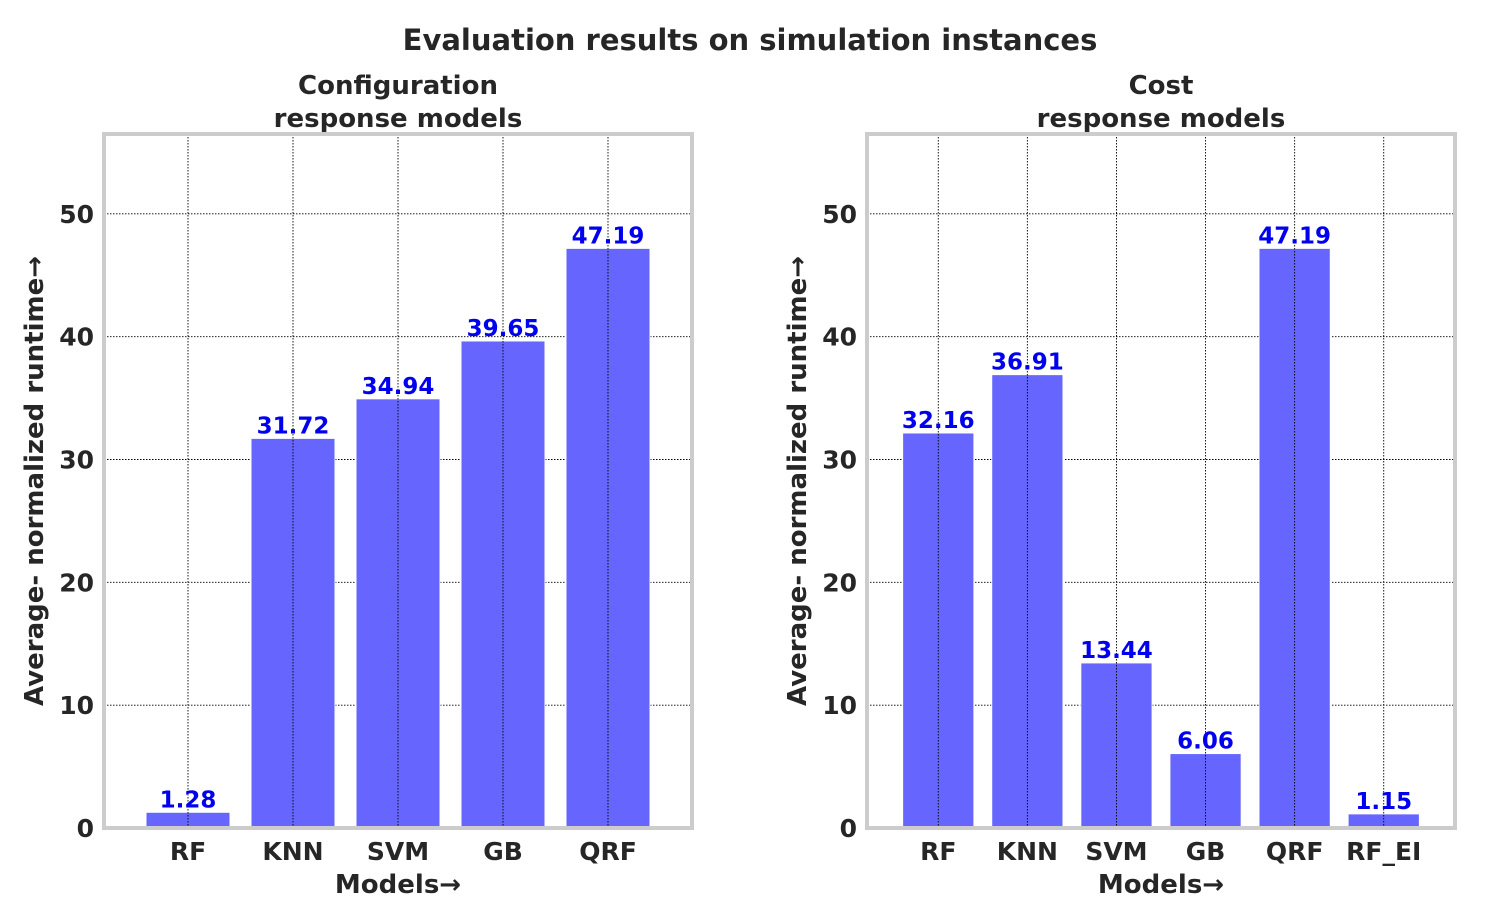  What do you see at coordinates (1027, 601) in the screenshot?
I see `bar-knn` at bounding box center [1027, 601].